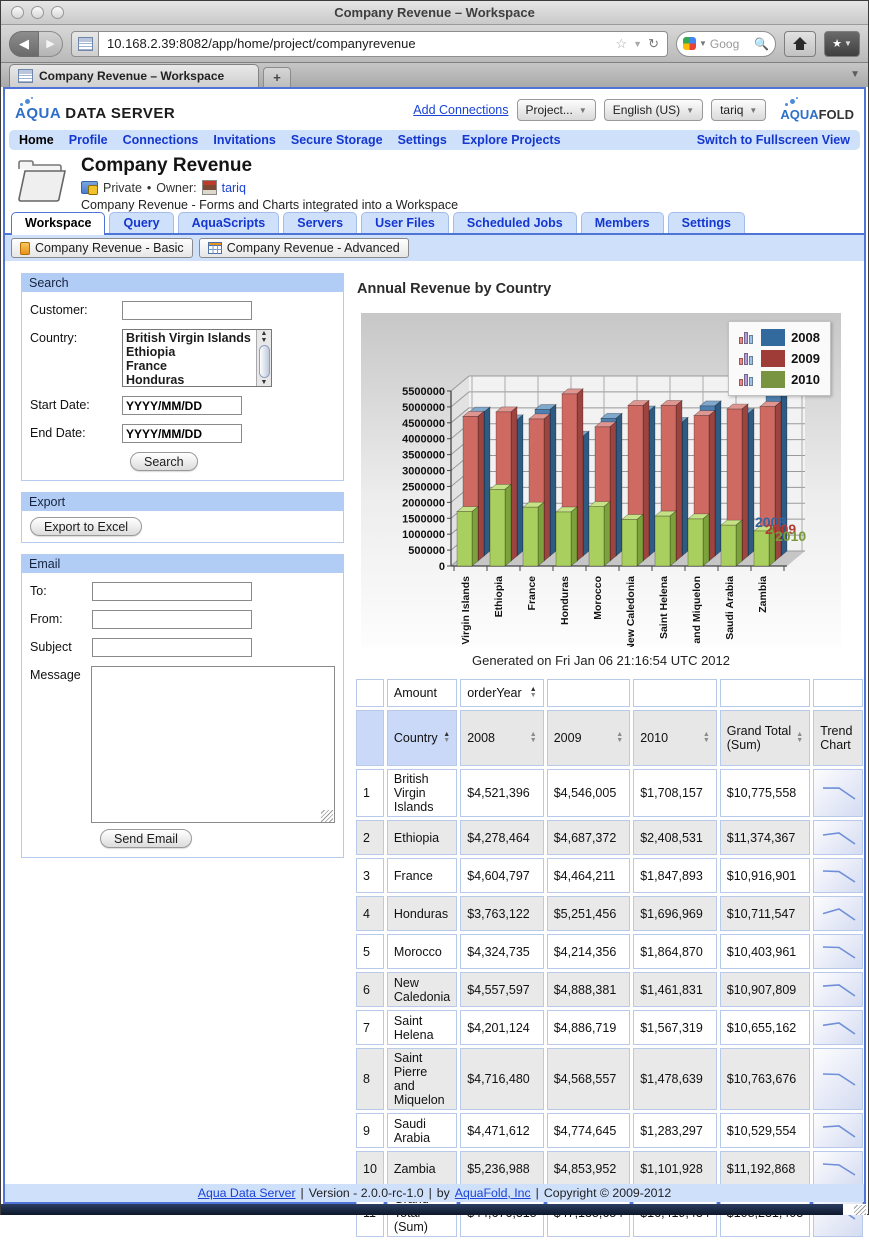 This screenshot has height=1240, width=869. What do you see at coordinates (146, 838) in the screenshot?
I see `send-email-button: Send Email` at bounding box center [146, 838].